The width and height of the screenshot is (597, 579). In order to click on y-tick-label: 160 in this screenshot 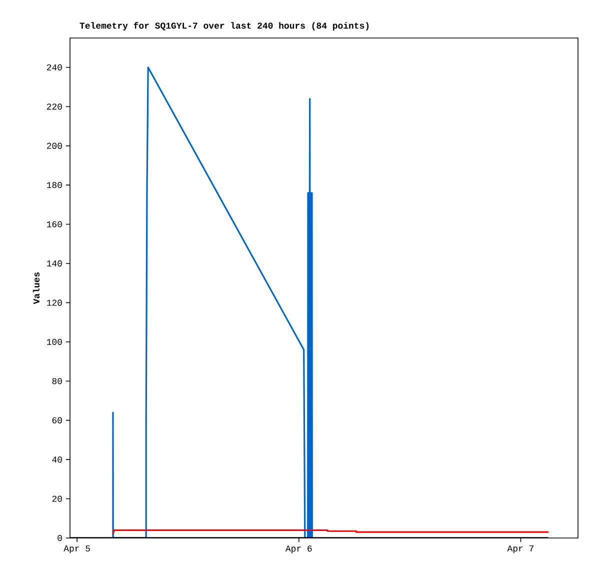, I will do `click(54, 224)`.